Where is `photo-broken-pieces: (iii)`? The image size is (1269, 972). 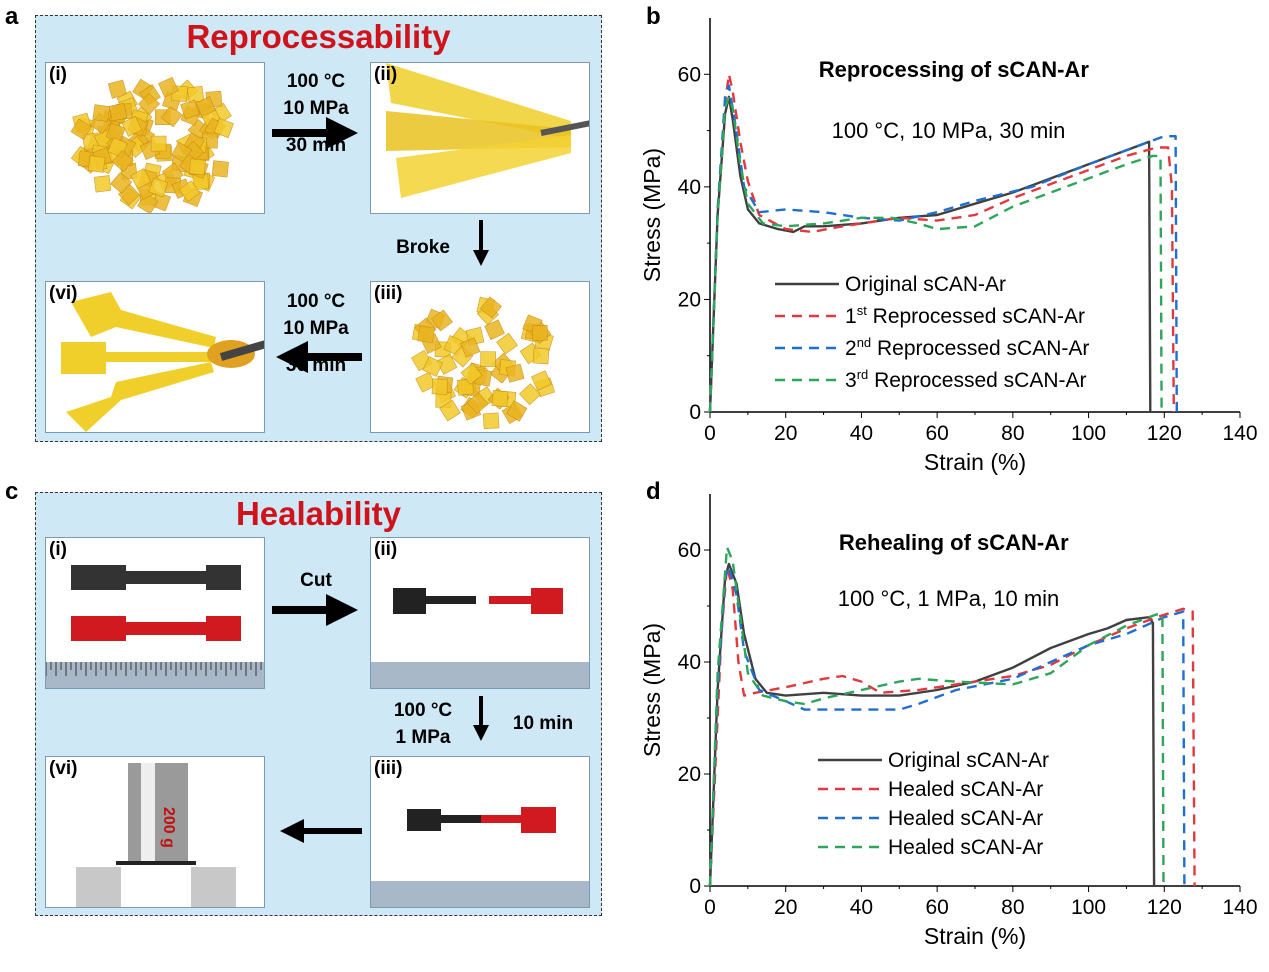
photo-broken-pieces: (iii) is located at coordinates (480, 357).